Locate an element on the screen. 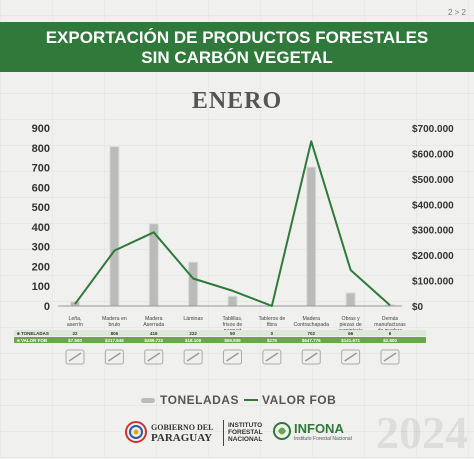 The width and height of the screenshot is (474, 459). left-axis-tick-label: 900 is located at coordinates (41, 129).